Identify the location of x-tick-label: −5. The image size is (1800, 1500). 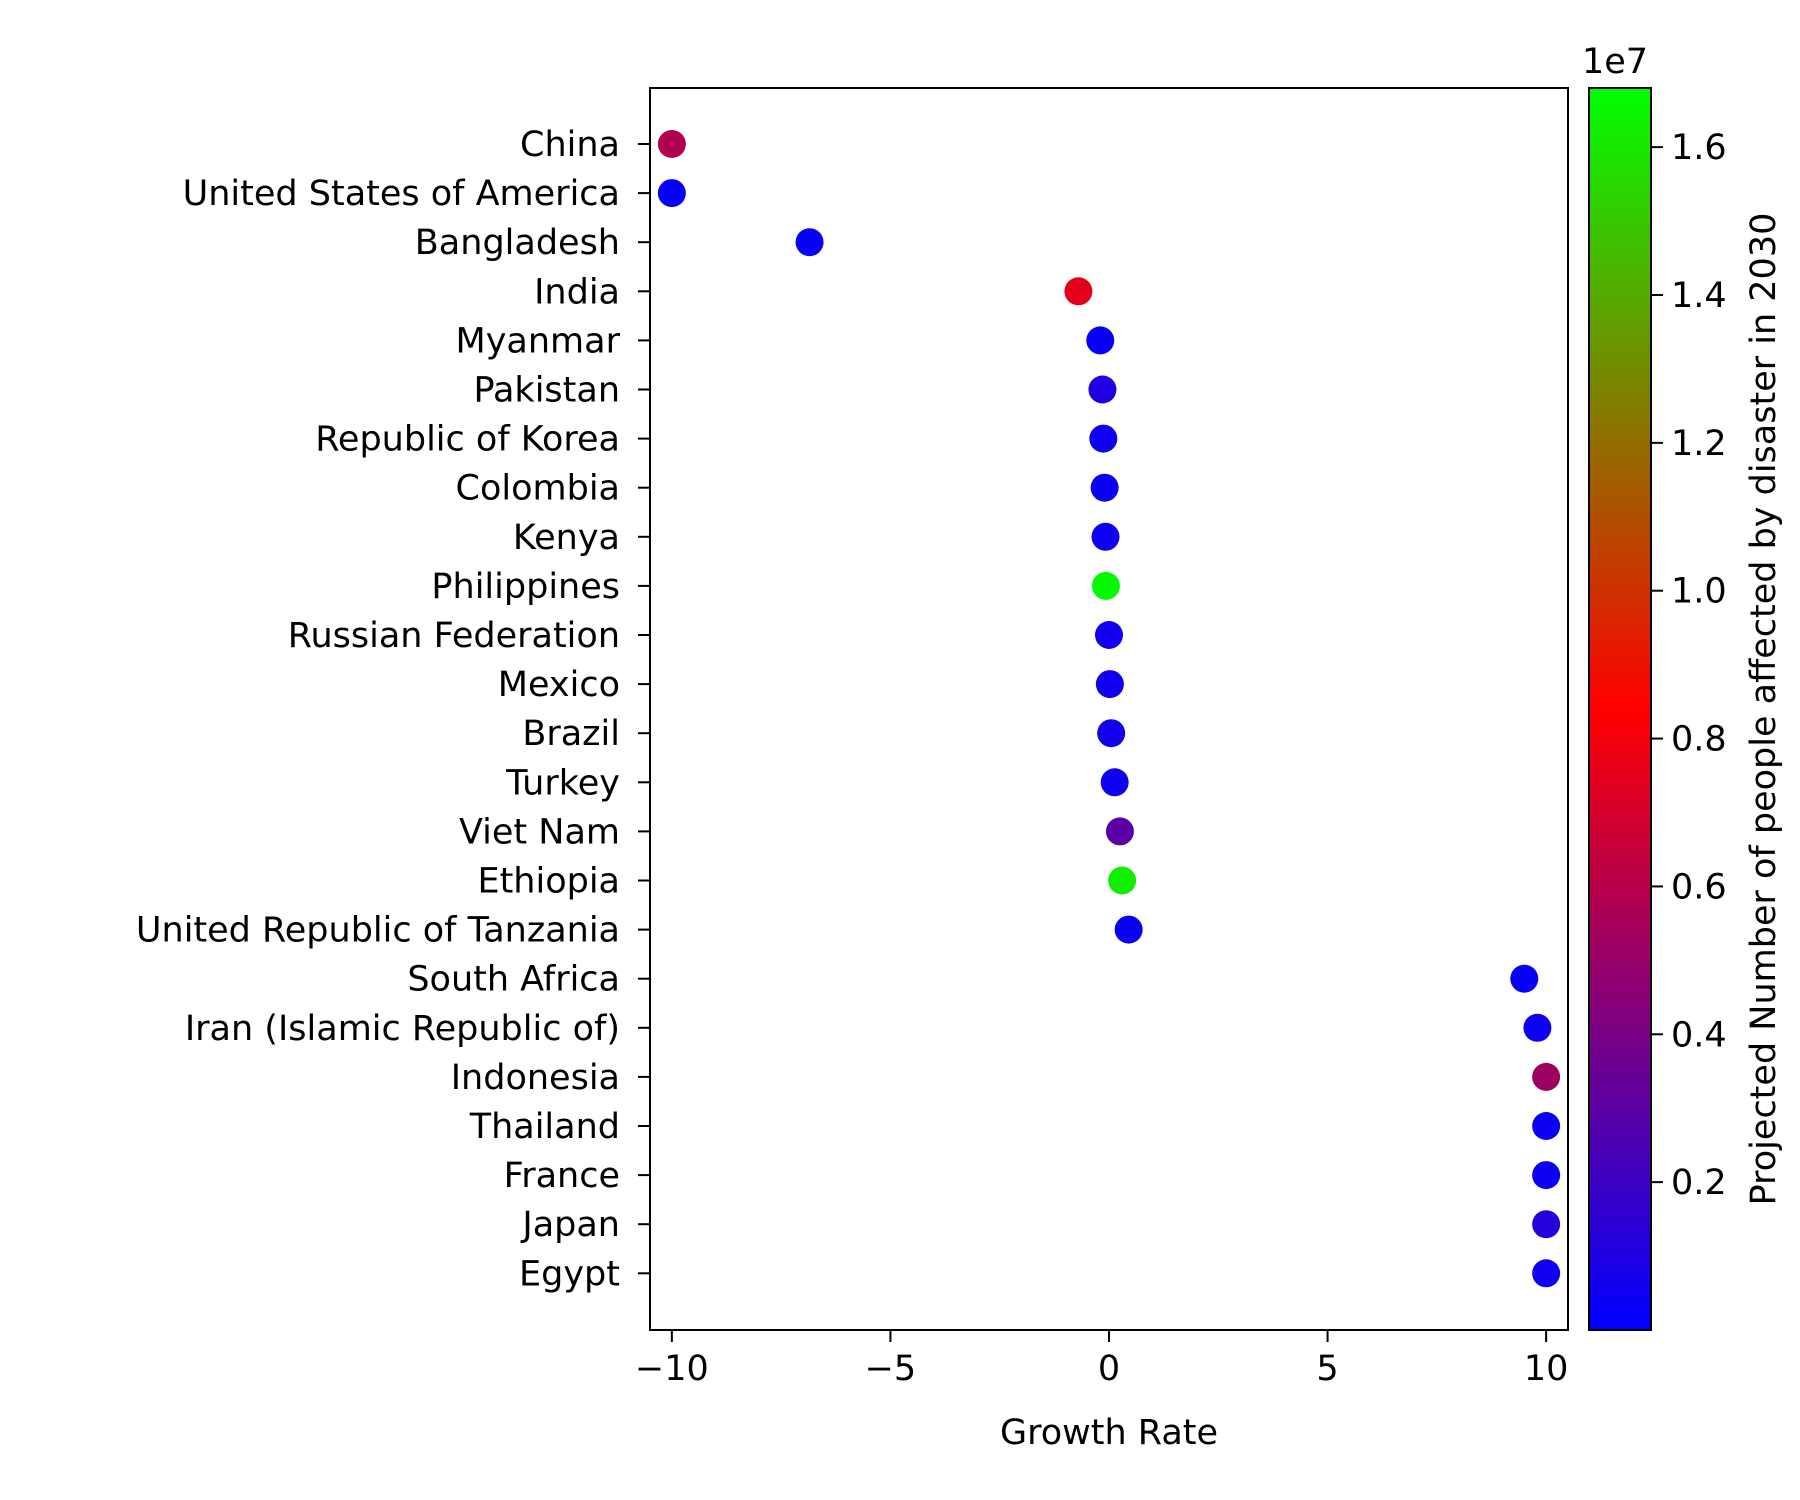
(891, 1369).